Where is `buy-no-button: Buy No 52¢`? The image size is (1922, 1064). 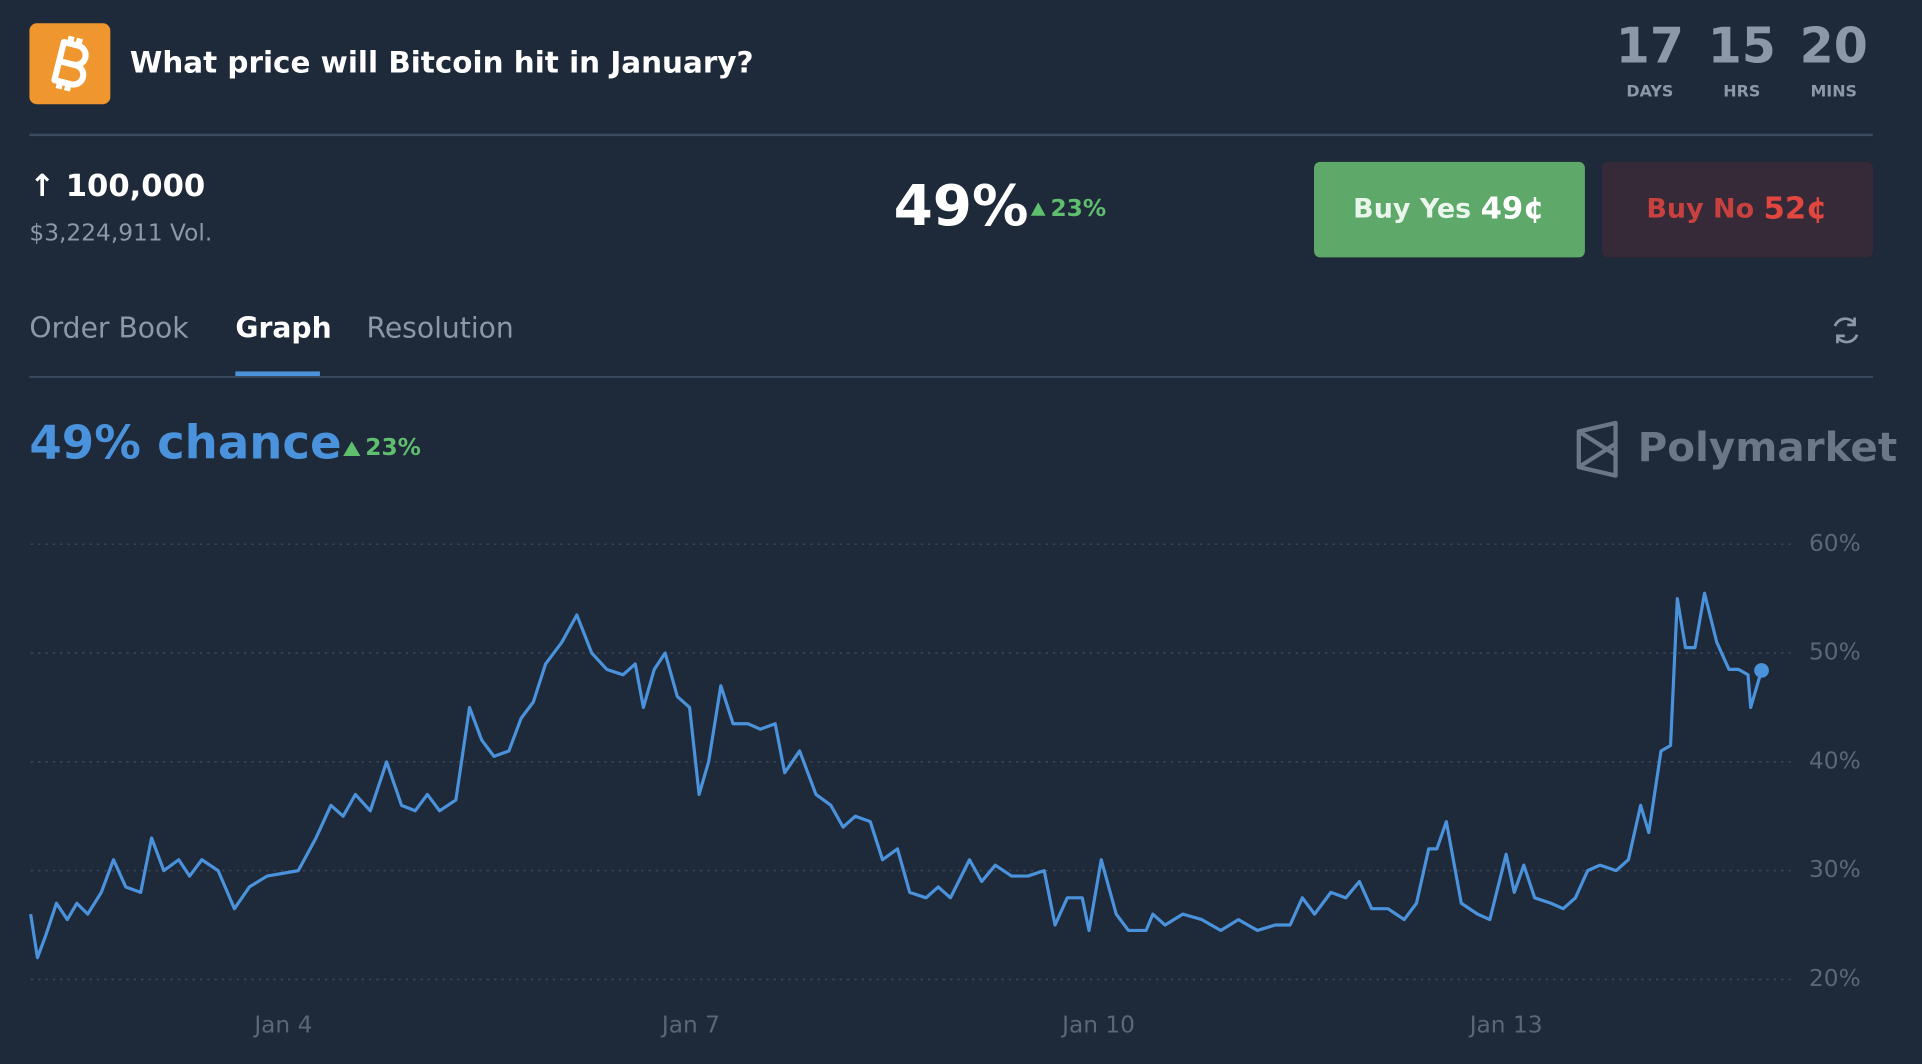
buy-no-button: Buy No 52¢ is located at coordinates (1737, 209).